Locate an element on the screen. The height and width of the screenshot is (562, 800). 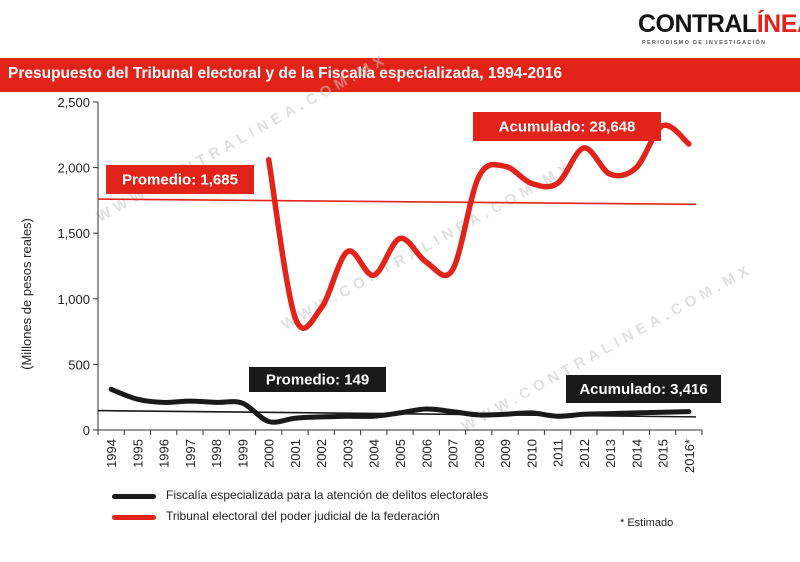
x-tick-label: 1995 is located at coordinates (137, 453).